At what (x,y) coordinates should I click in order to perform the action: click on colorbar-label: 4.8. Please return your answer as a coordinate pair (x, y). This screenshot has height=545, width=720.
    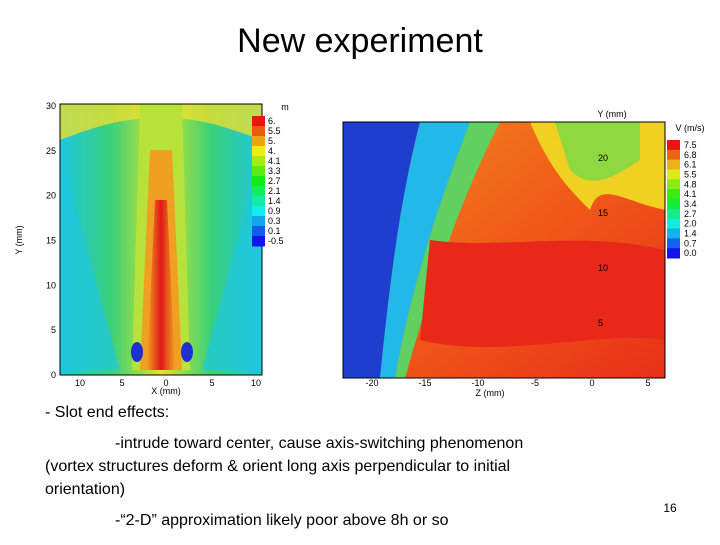
    Looking at the image, I should click on (690, 184).